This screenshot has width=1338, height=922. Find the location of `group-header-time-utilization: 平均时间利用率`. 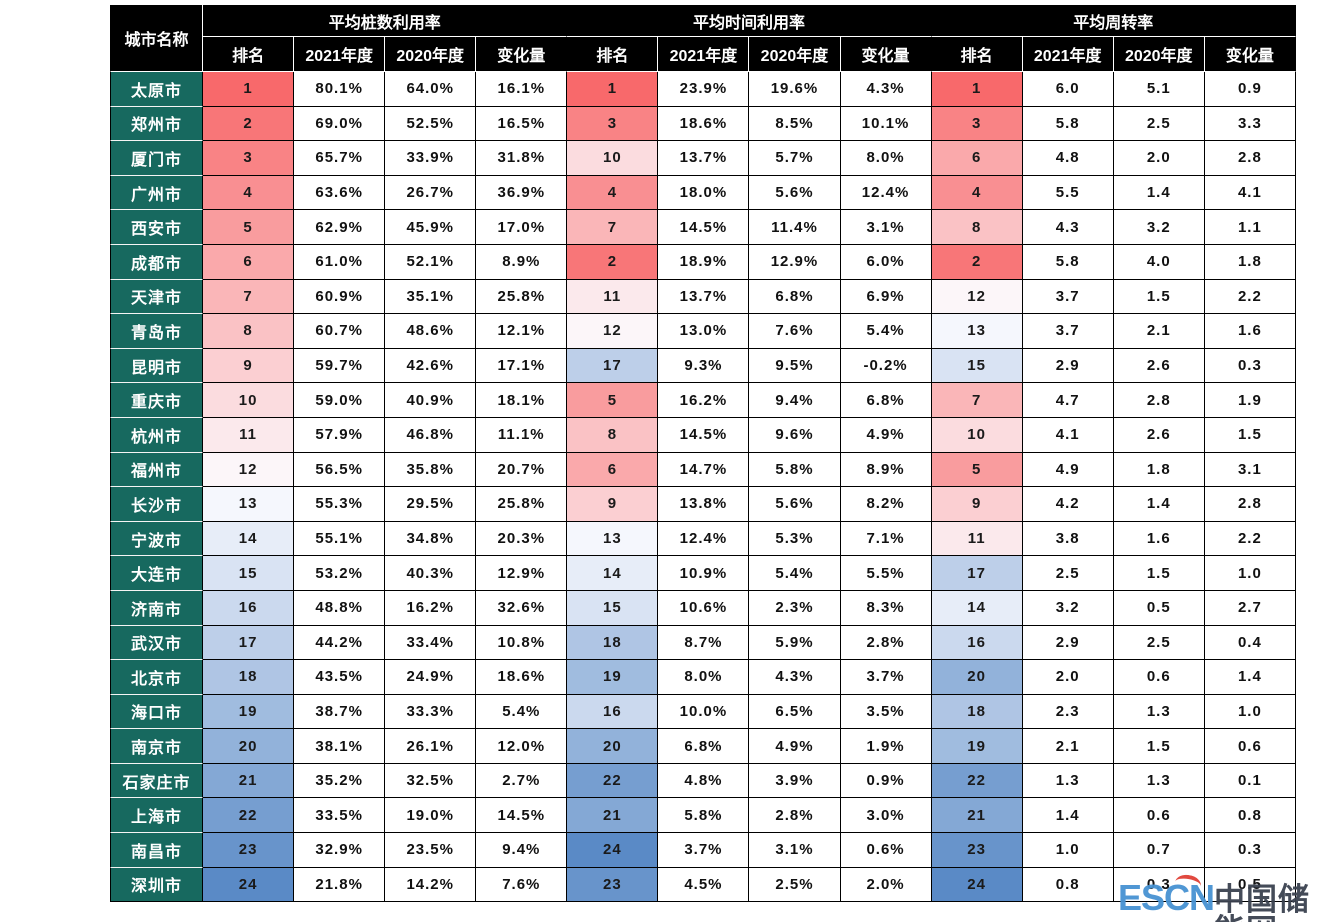

group-header-time-utilization: 平均时间利用率 is located at coordinates (749, 21).